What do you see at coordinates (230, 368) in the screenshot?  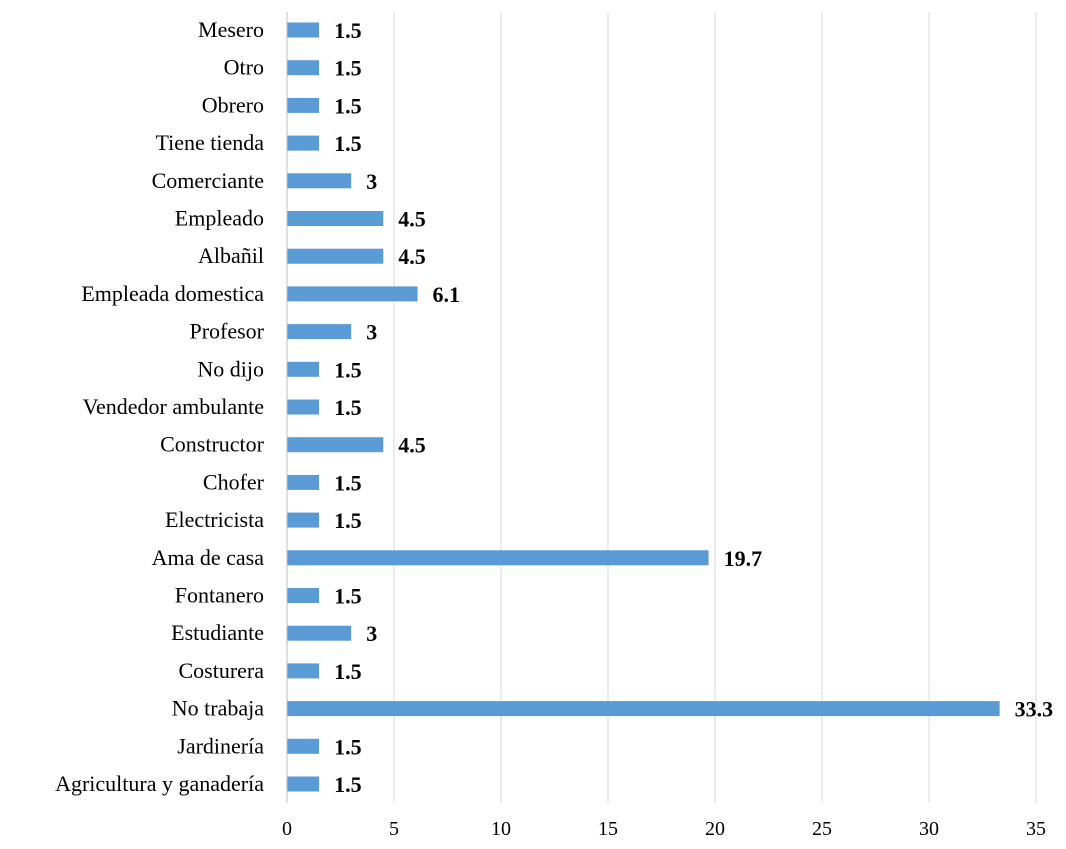 I see `category-label: No dijo` at bounding box center [230, 368].